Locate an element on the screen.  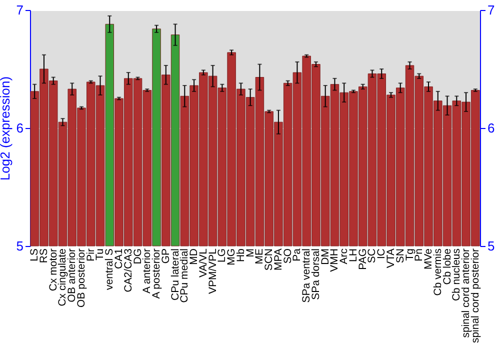
x-tick-label: Tu is located at coordinates (100, 254).